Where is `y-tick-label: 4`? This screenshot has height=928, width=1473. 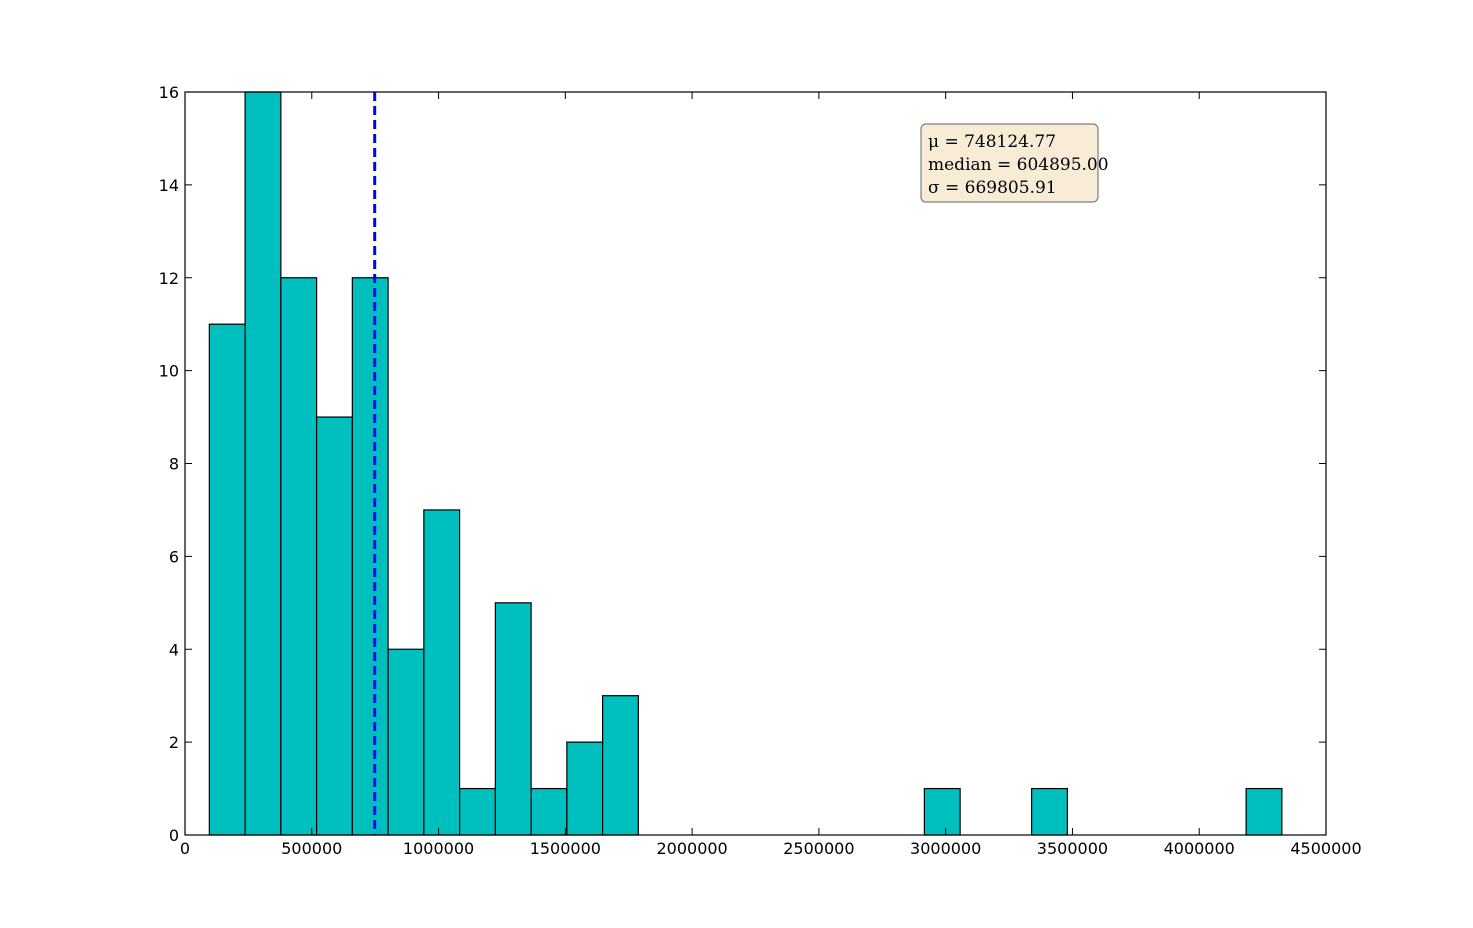 y-tick-label: 4 is located at coordinates (174, 649).